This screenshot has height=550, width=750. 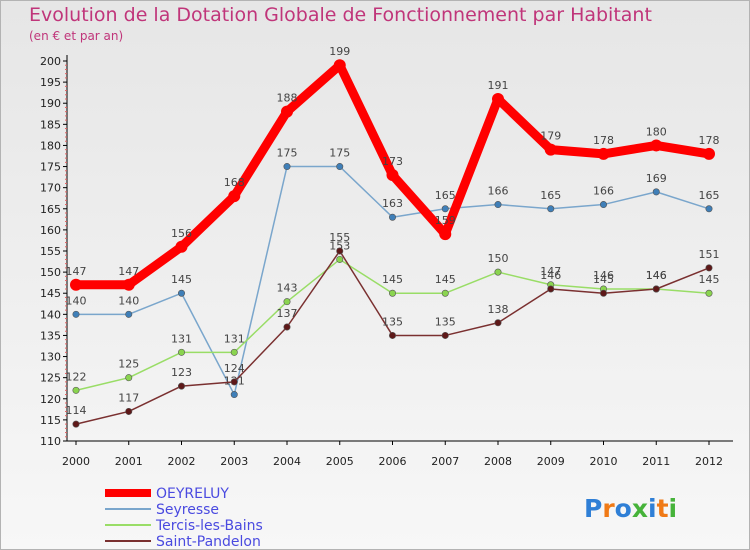 I want to click on data-label-tercis-les-bains: 122, so click(x=76, y=376).